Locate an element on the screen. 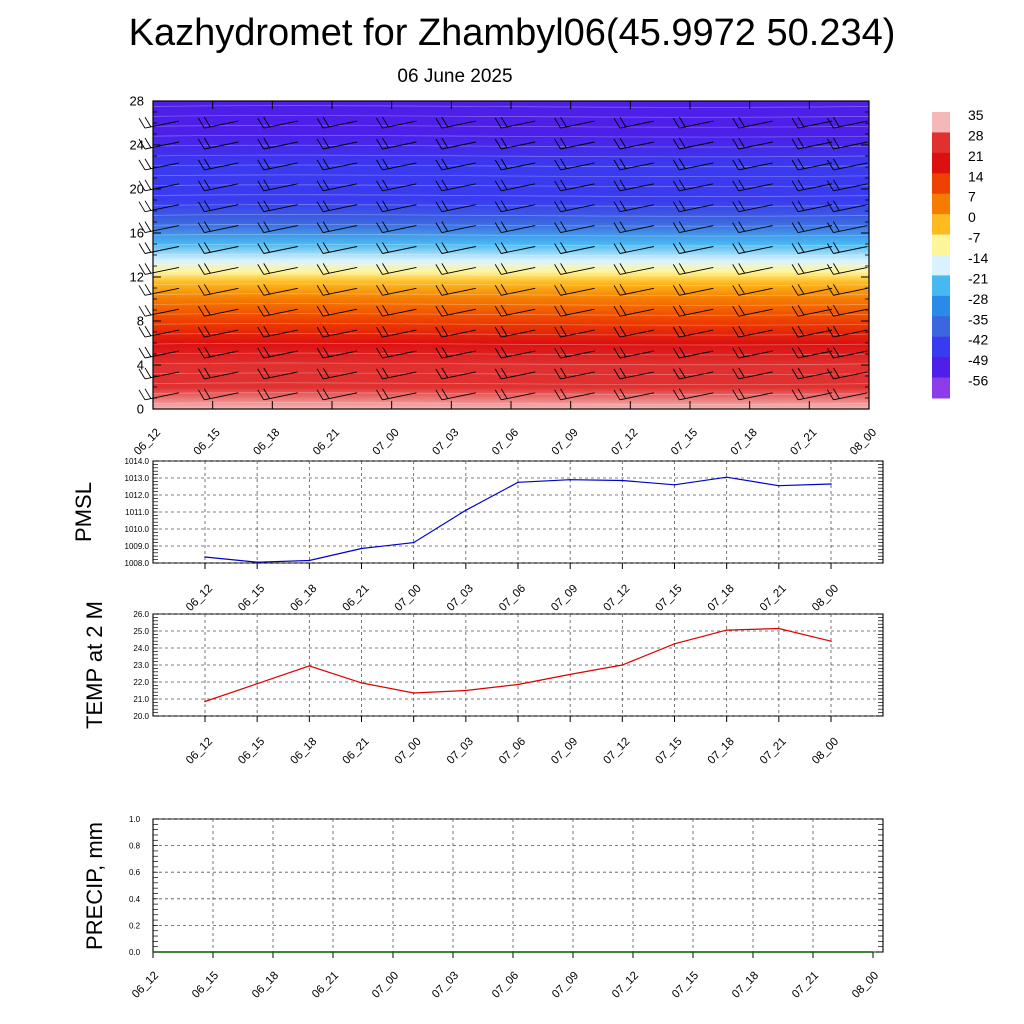 The width and height of the screenshot is (1024, 1024). y-tick-label: 0.2 is located at coordinates (135, 925).